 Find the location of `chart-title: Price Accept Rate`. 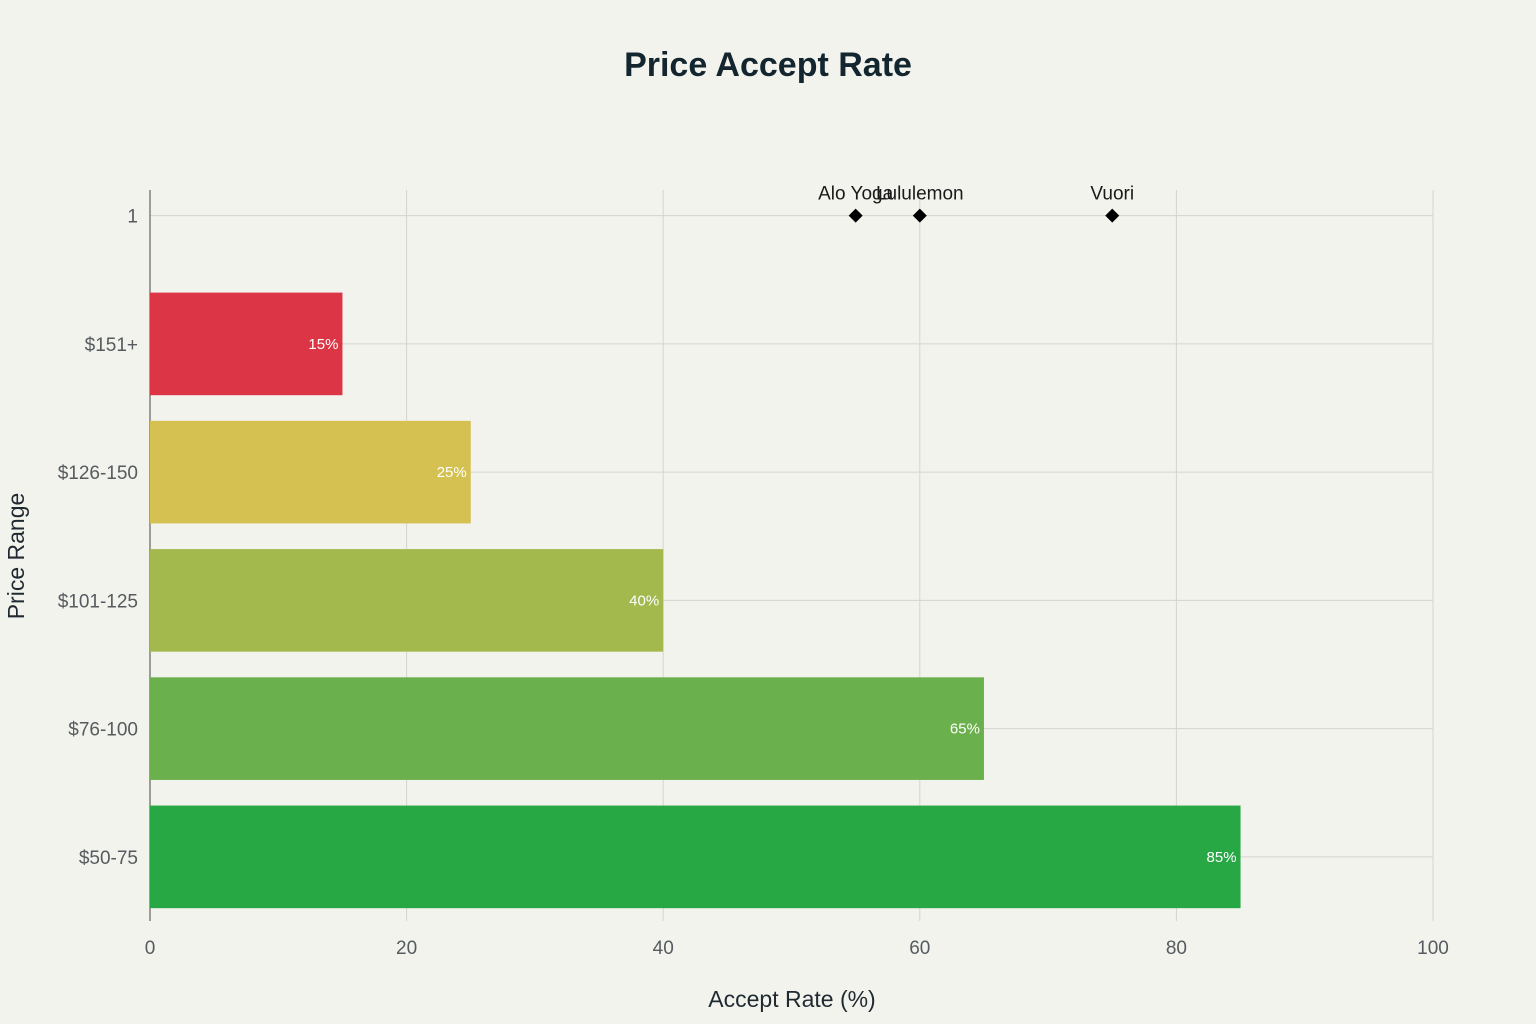

chart-title: Price Accept Rate is located at coordinates (768, 65).